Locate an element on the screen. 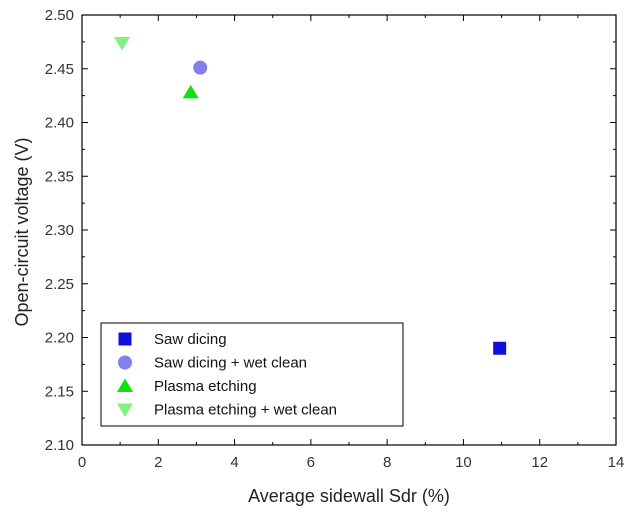 The image size is (628, 513). legend-label: Plasma etching is located at coordinates (205, 386).